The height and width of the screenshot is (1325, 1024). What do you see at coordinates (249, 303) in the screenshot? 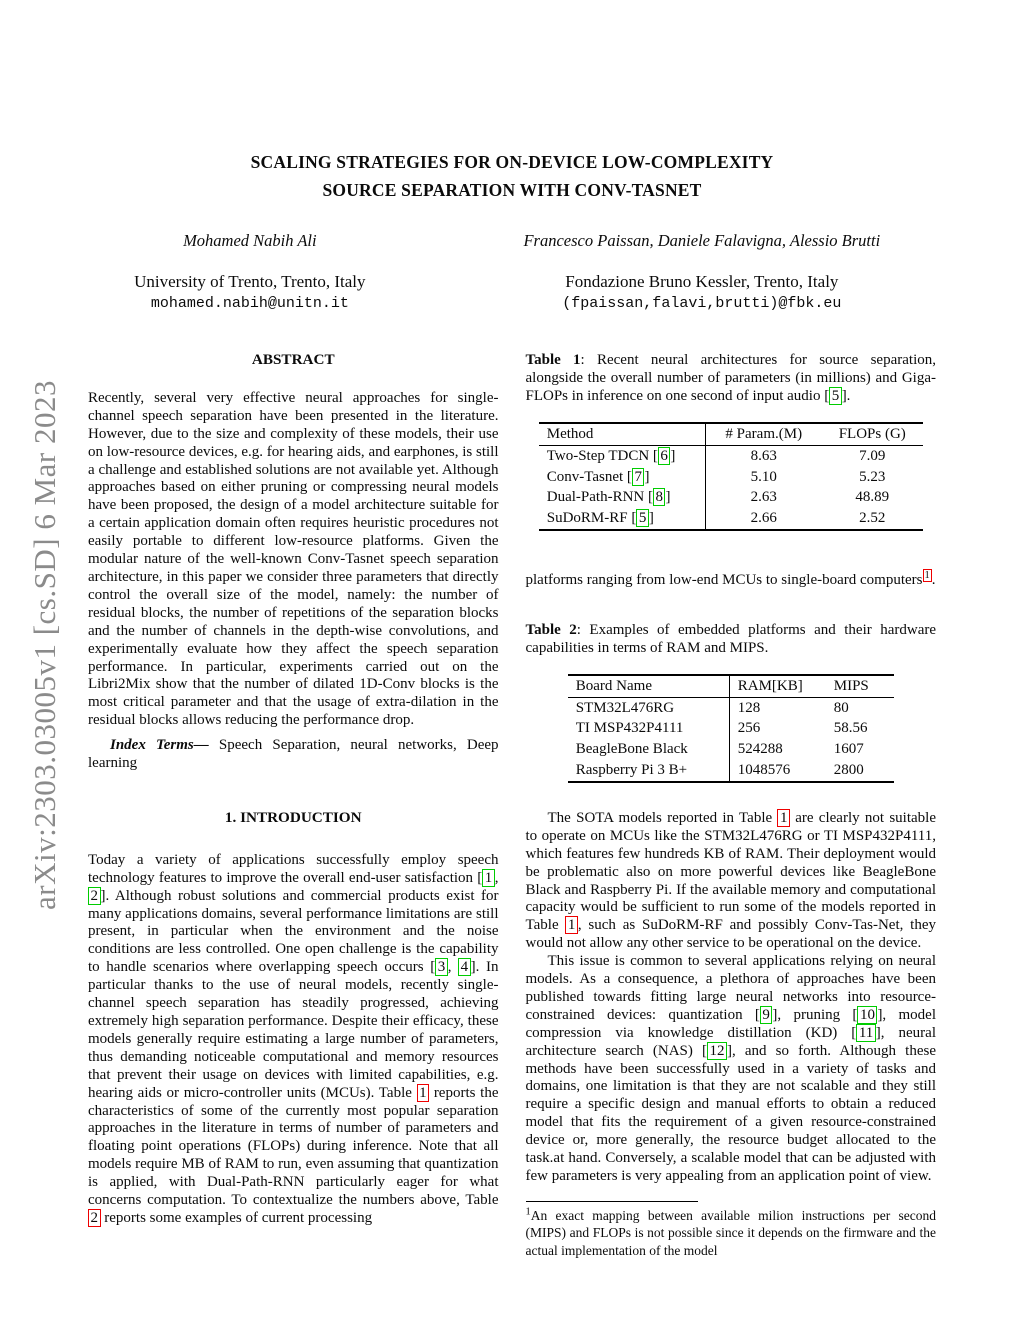
I see `author-email: mohamed.nabih@unitn.it` at bounding box center [249, 303].